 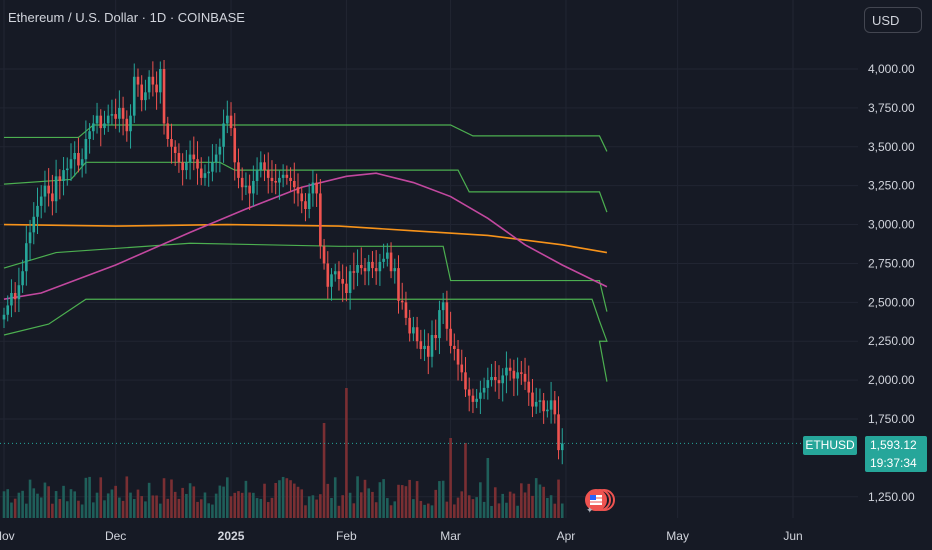 I want to click on currency-button: USD, so click(x=893, y=20).